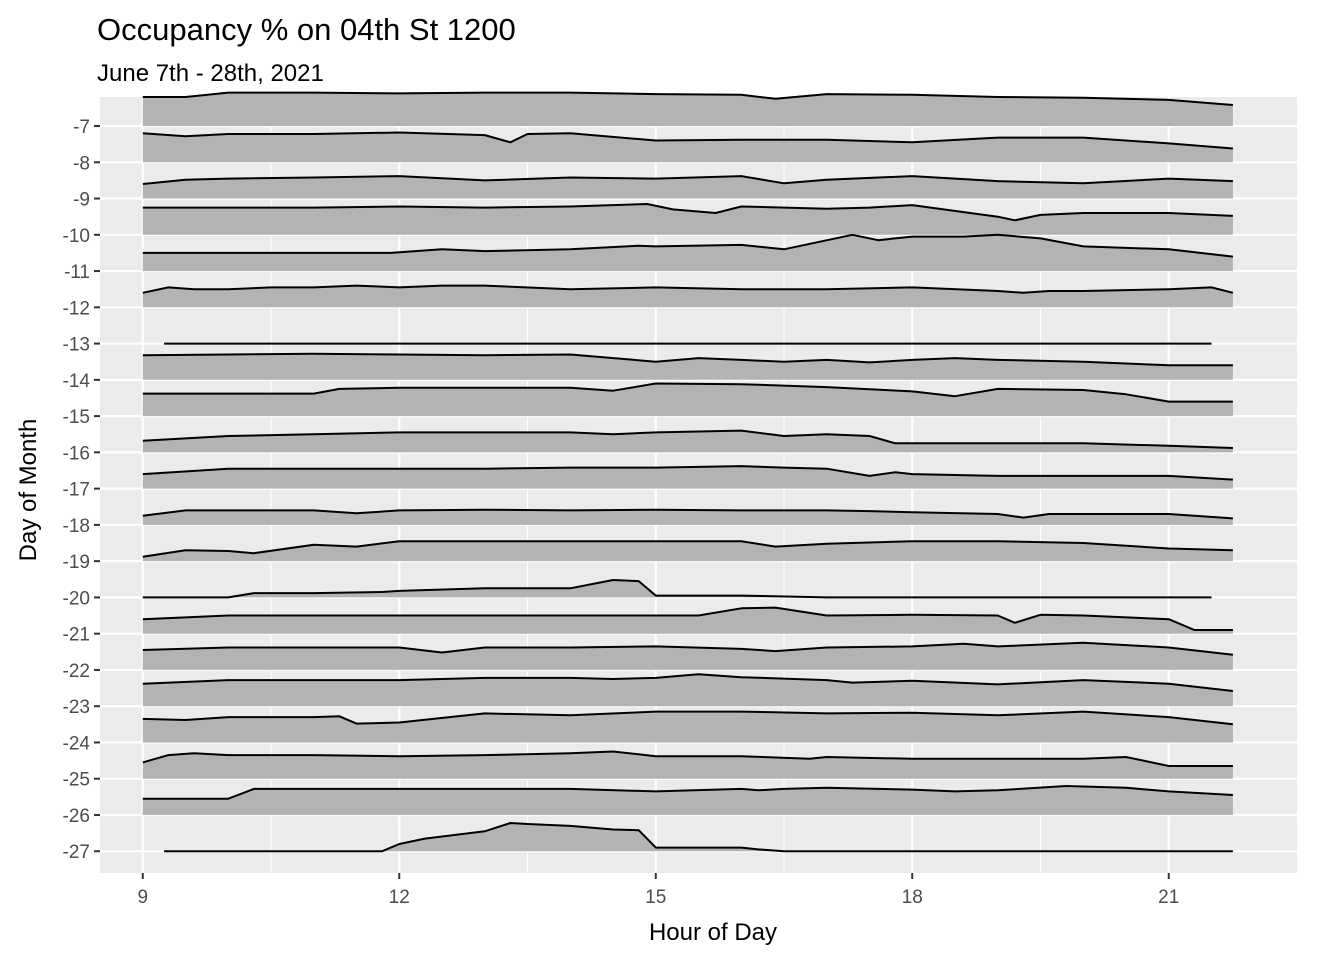 This screenshot has width=1344, height=960. What do you see at coordinates (76, 562) in the screenshot?
I see `y-tick-label: -19` at bounding box center [76, 562].